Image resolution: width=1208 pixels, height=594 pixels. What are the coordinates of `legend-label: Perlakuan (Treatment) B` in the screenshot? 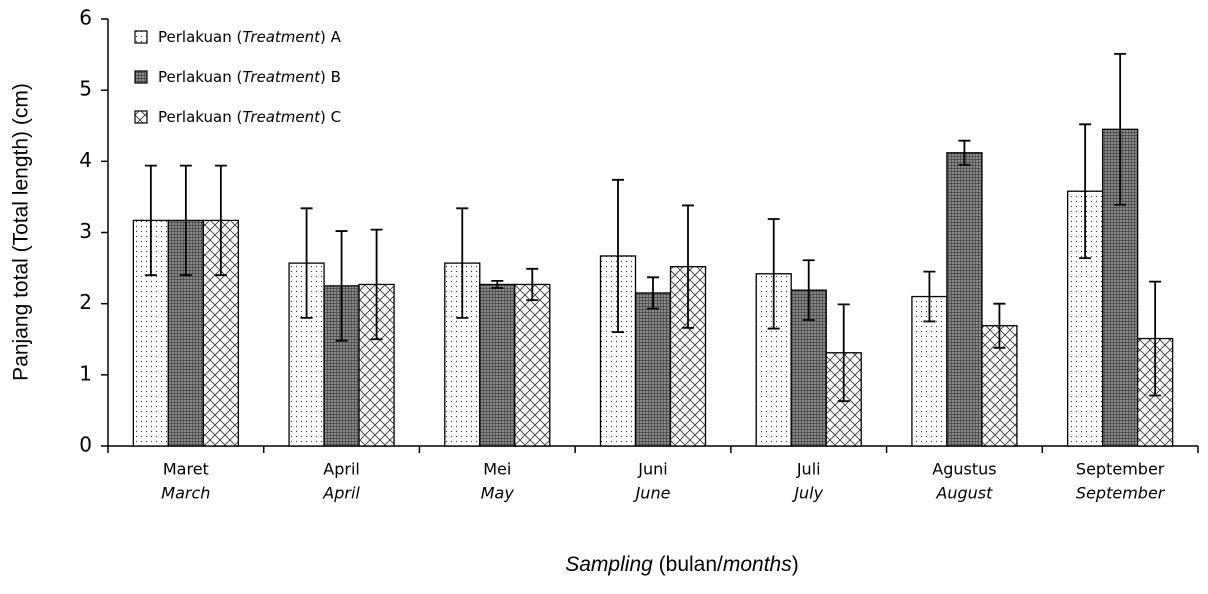 It's located at (249, 77).